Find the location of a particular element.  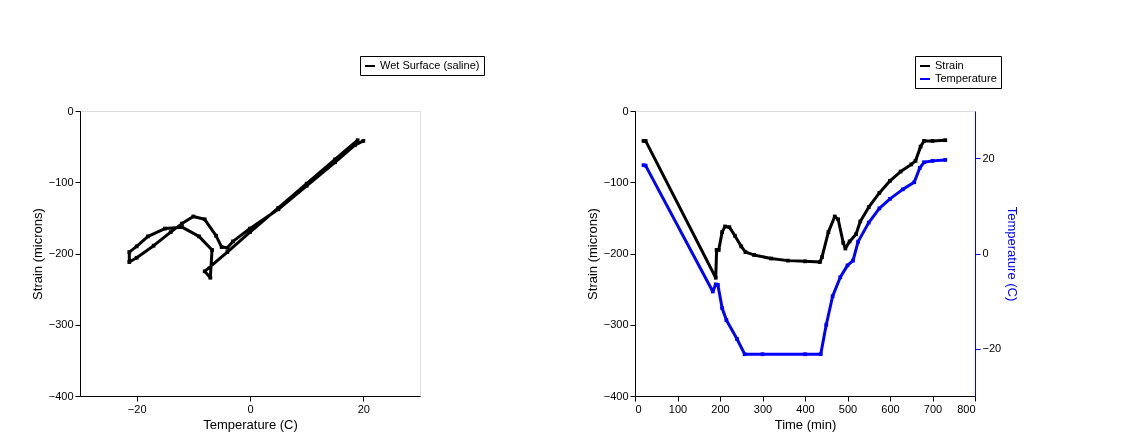

x-tick-label: 600 is located at coordinates (890, 408).